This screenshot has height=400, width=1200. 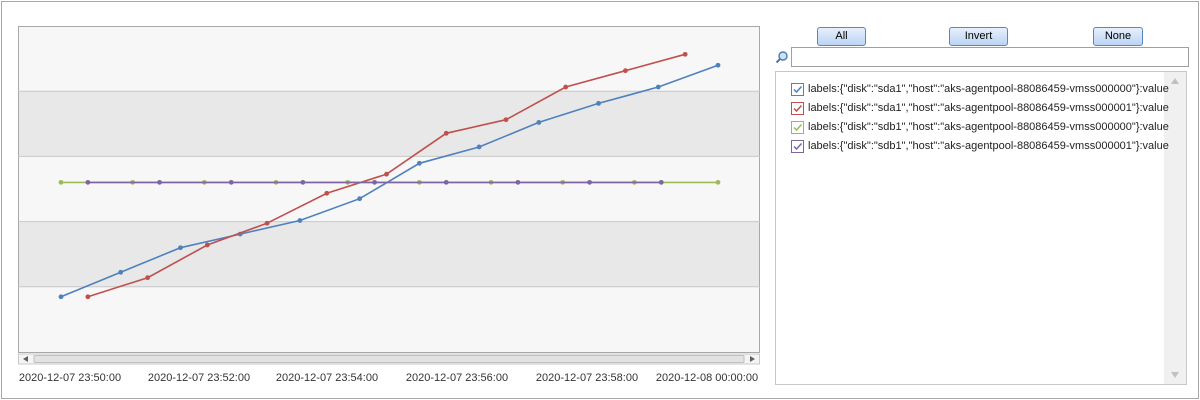 I want to click on vertical-scrollbar, so click(x=1175, y=228).